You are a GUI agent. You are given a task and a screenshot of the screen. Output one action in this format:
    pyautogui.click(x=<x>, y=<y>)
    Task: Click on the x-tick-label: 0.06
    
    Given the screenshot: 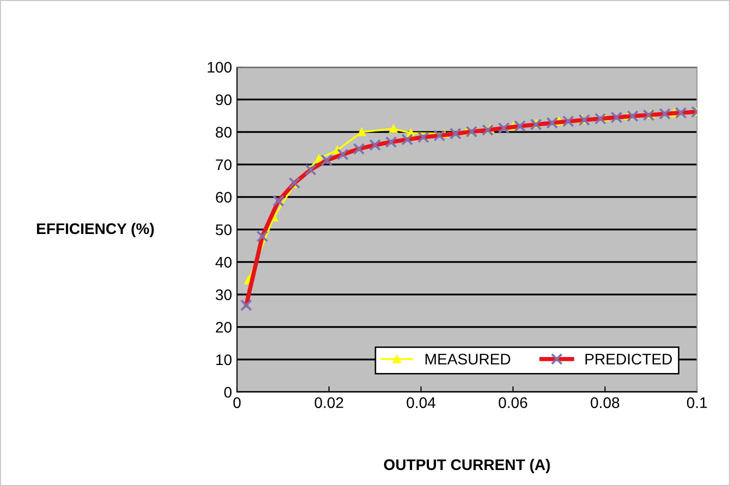 What is the action you would take?
    pyautogui.click(x=513, y=402)
    